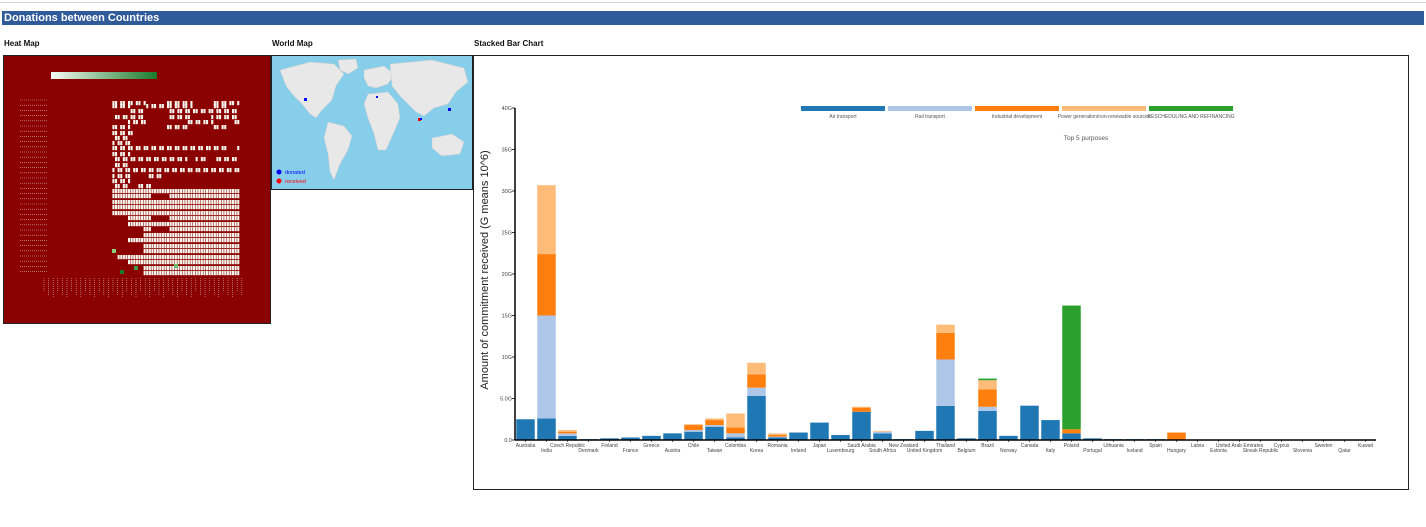 This screenshot has width=1426, height=527. What do you see at coordinates (372, 122) in the screenshot?
I see `world-map-panel: donated received` at bounding box center [372, 122].